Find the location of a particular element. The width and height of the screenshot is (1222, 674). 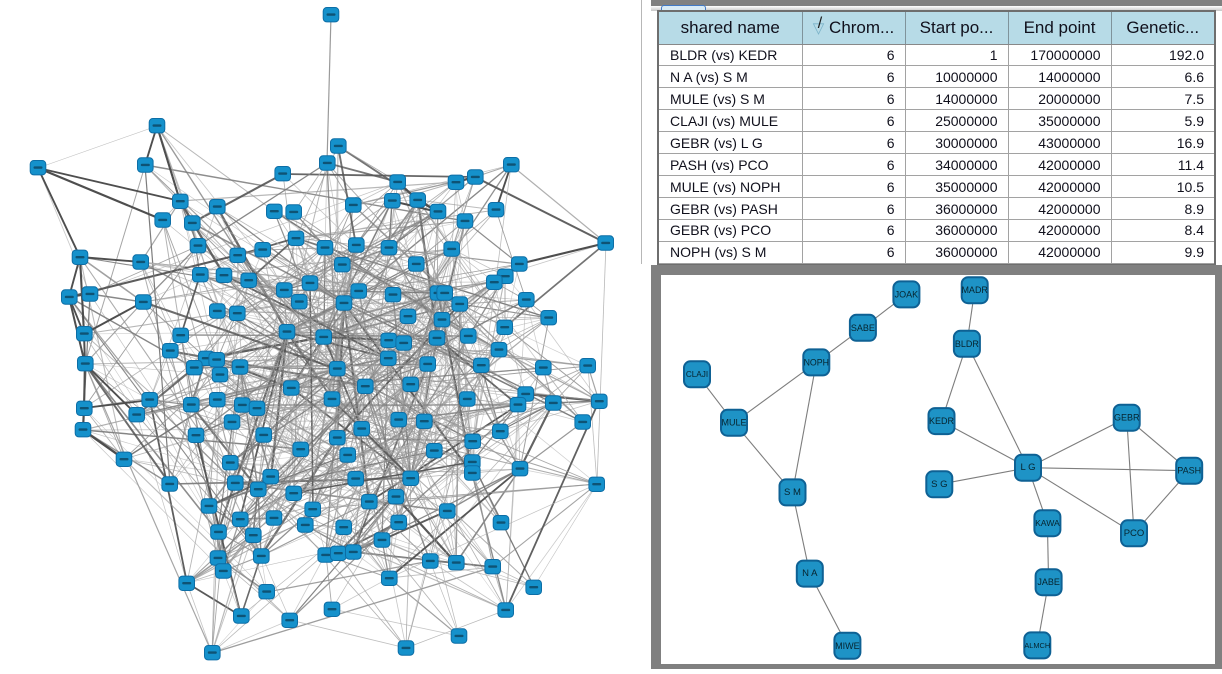

svg-text: ALMCH is located at coordinates (1037, 644).